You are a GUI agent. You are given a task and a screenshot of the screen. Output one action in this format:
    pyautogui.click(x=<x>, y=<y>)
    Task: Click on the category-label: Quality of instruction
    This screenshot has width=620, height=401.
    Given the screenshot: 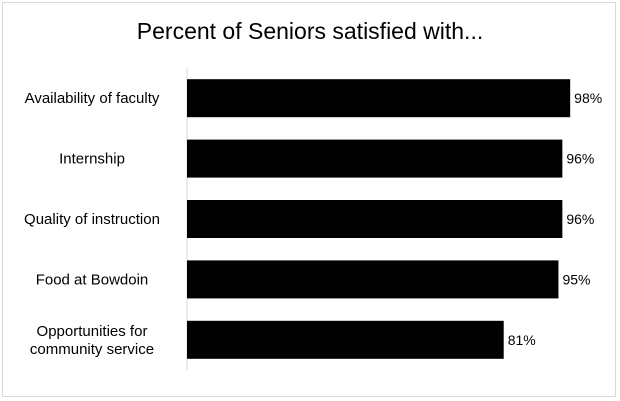 What is the action you would take?
    pyautogui.click(x=92, y=219)
    